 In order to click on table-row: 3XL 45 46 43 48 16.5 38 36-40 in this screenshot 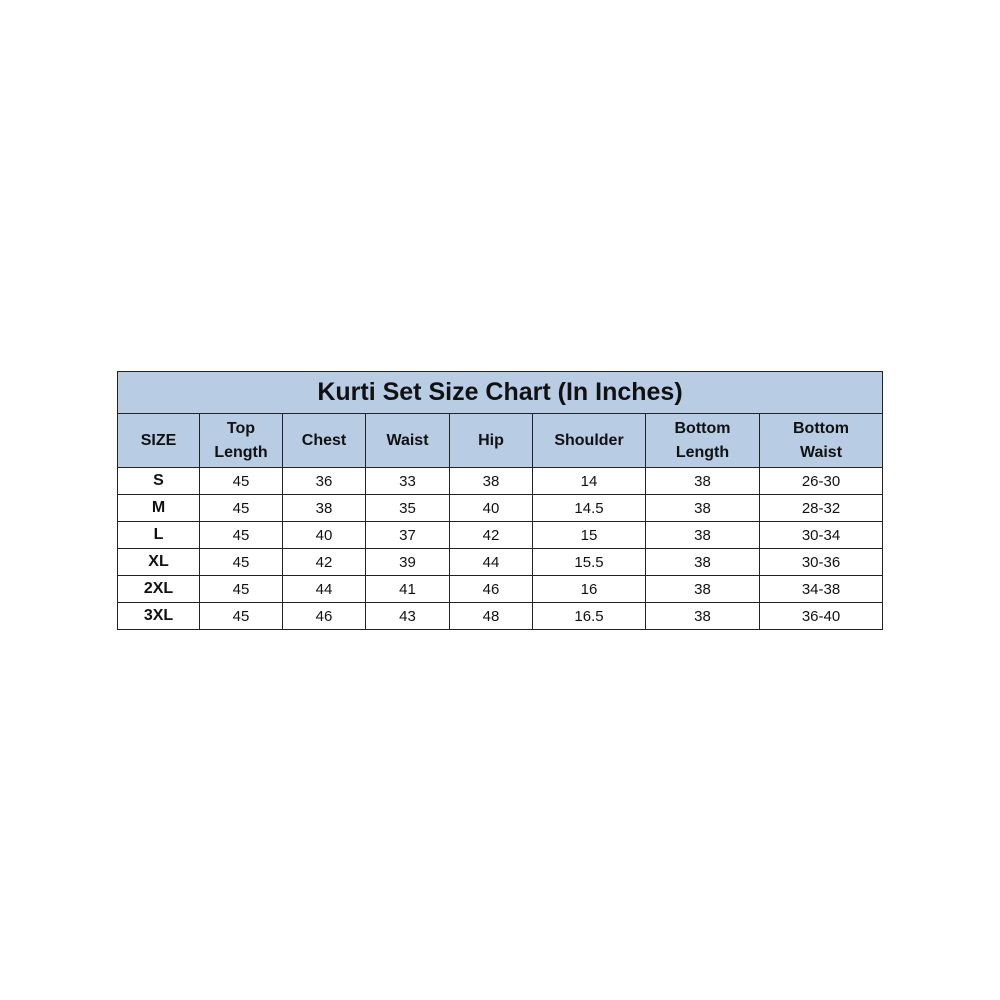, I will do `click(500, 616)`.